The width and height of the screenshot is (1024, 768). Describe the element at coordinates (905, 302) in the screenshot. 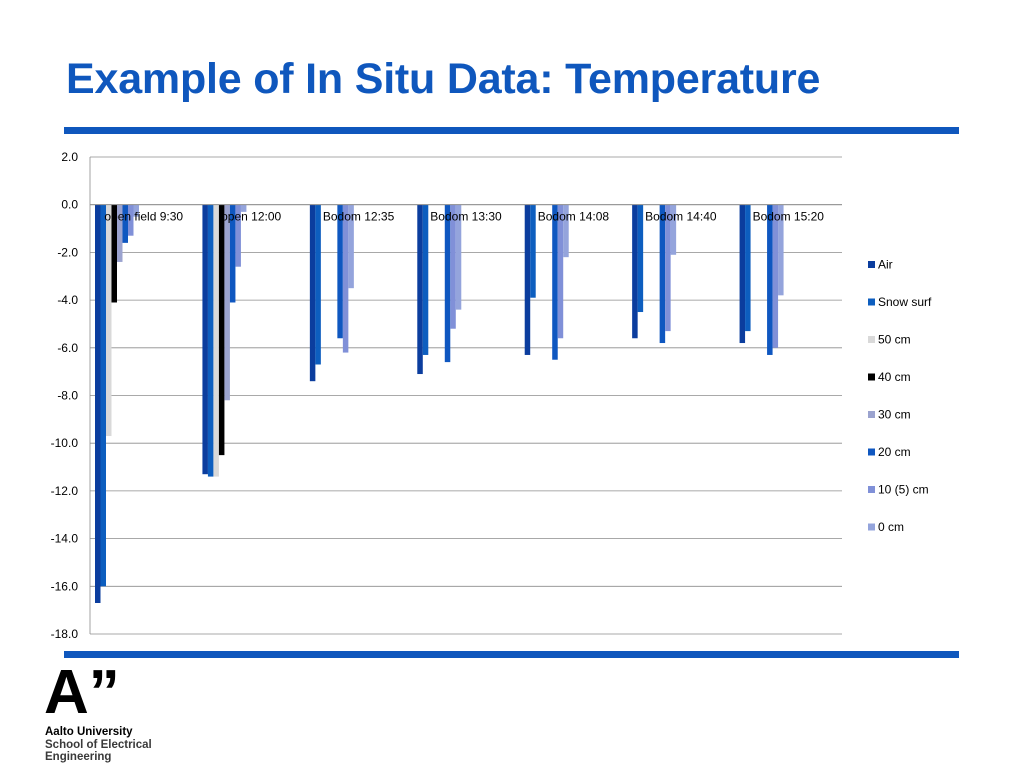

I see `legend-label: Snow surf` at that location.